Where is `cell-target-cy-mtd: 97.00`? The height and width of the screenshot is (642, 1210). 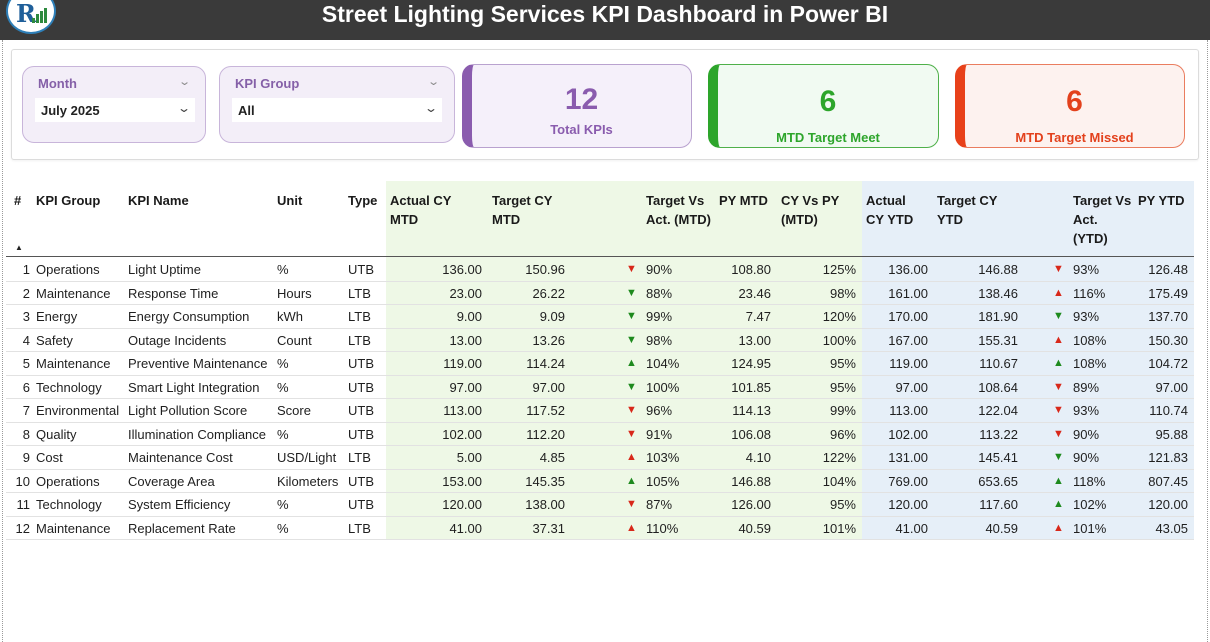
cell-target-cy-mtd: 97.00 is located at coordinates (548, 387).